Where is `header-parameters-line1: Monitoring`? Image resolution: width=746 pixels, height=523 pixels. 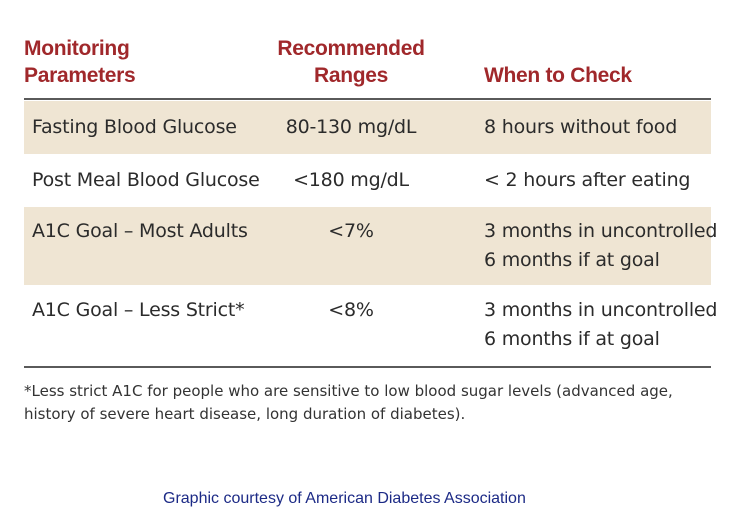 header-parameters-line1: Monitoring is located at coordinates (77, 48).